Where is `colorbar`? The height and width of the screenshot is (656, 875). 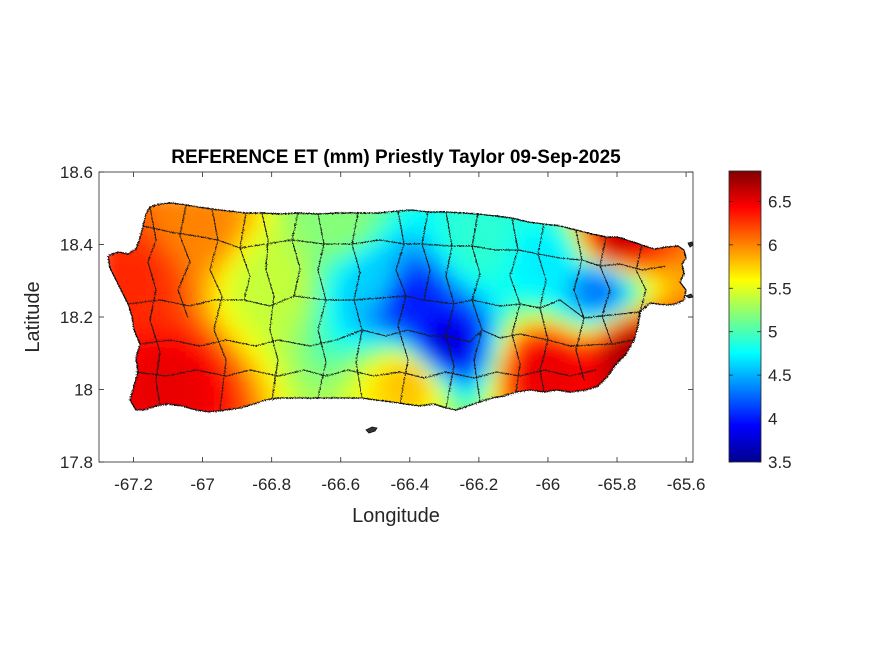 colorbar is located at coordinates (745, 316).